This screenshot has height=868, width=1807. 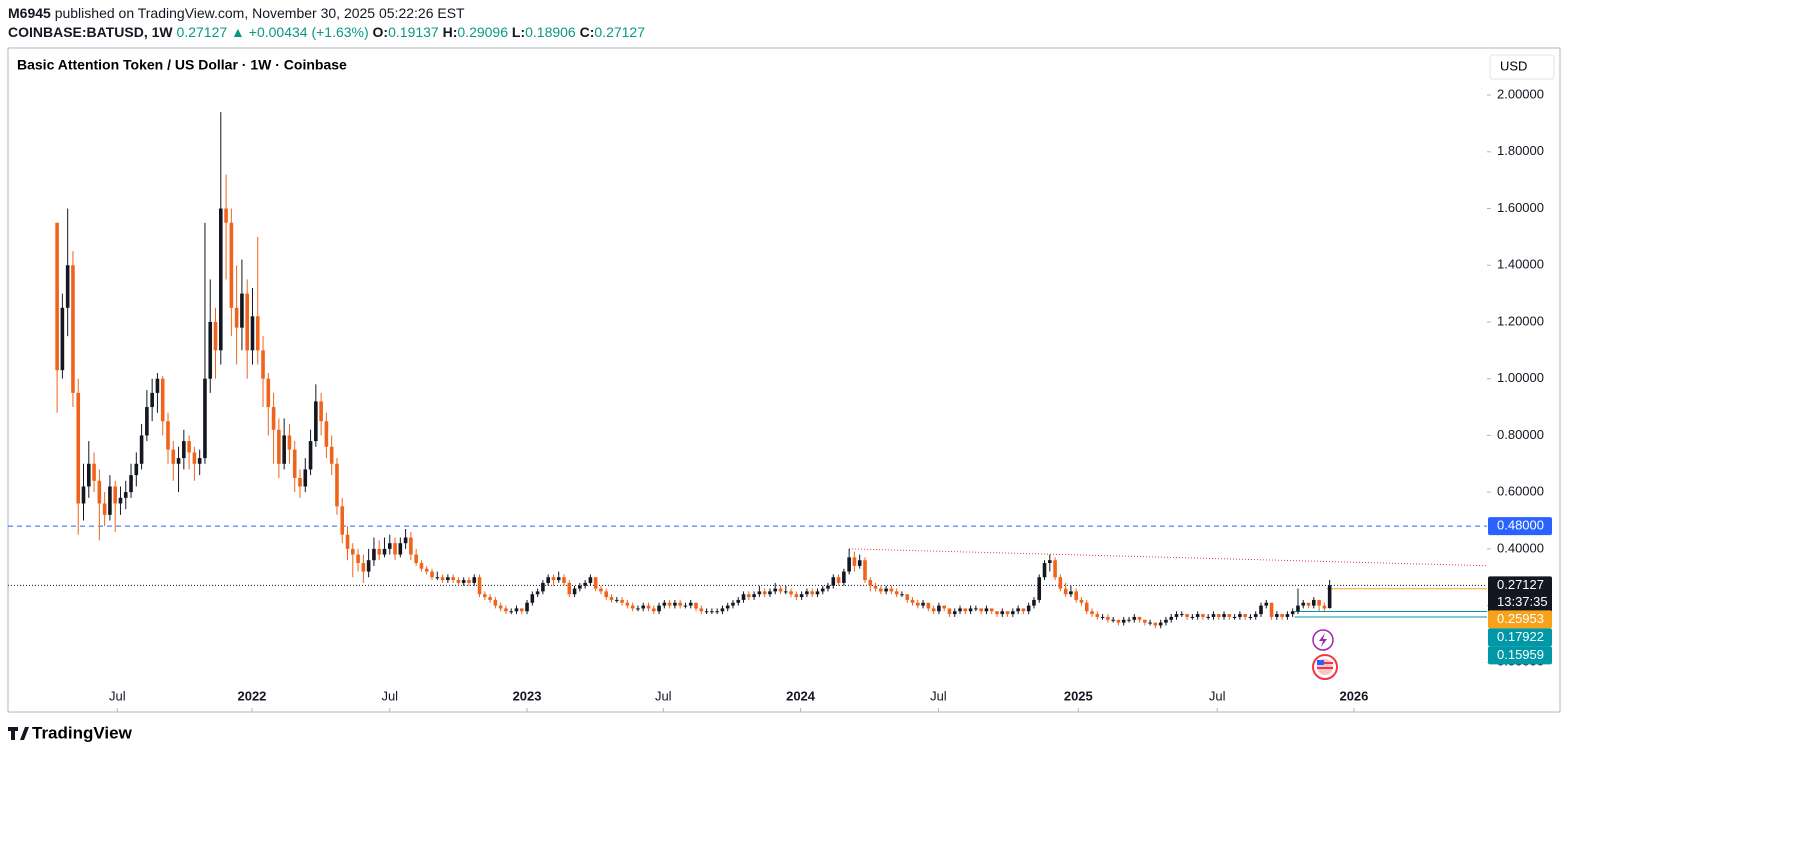 What do you see at coordinates (518, 32) in the screenshot?
I see `l-label: L:` at bounding box center [518, 32].